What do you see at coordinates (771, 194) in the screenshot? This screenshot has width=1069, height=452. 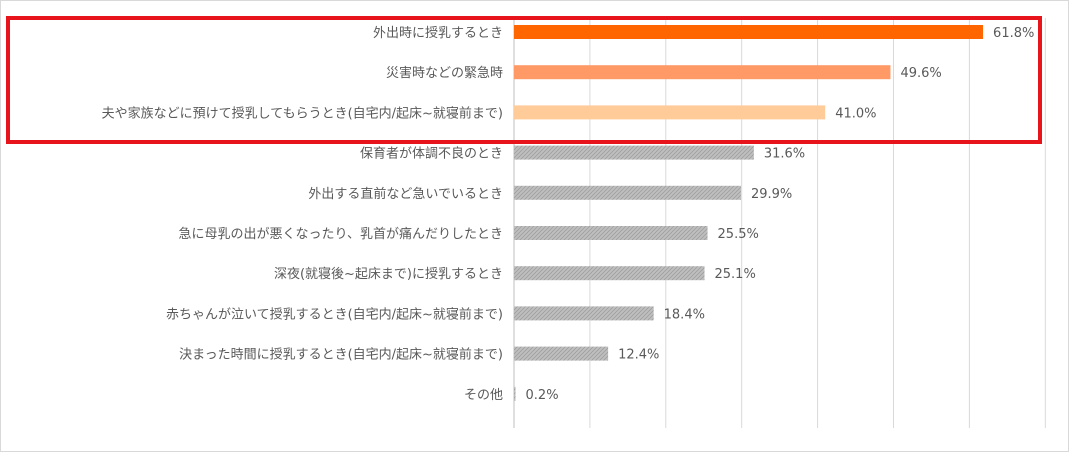 I see `data-label: 29.9%` at bounding box center [771, 194].